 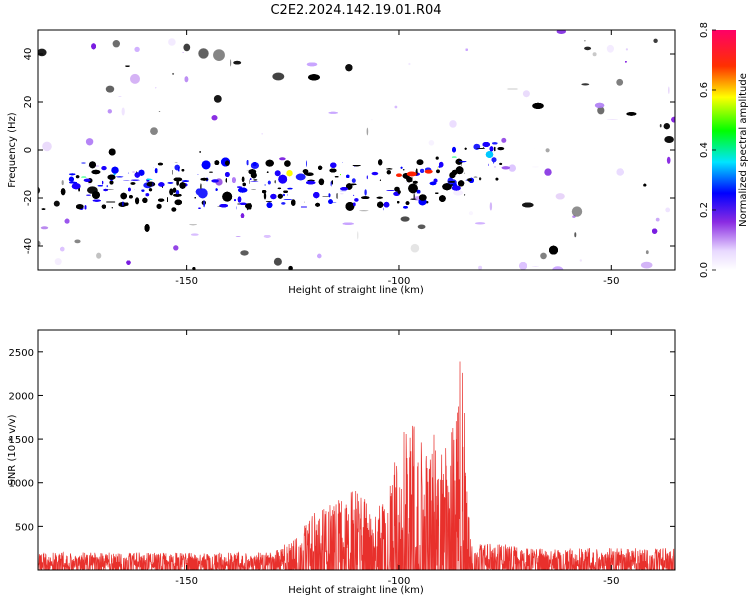 What do you see at coordinates (28, 102) in the screenshot?
I see `y-tick-label: 20` at bounding box center [28, 102].